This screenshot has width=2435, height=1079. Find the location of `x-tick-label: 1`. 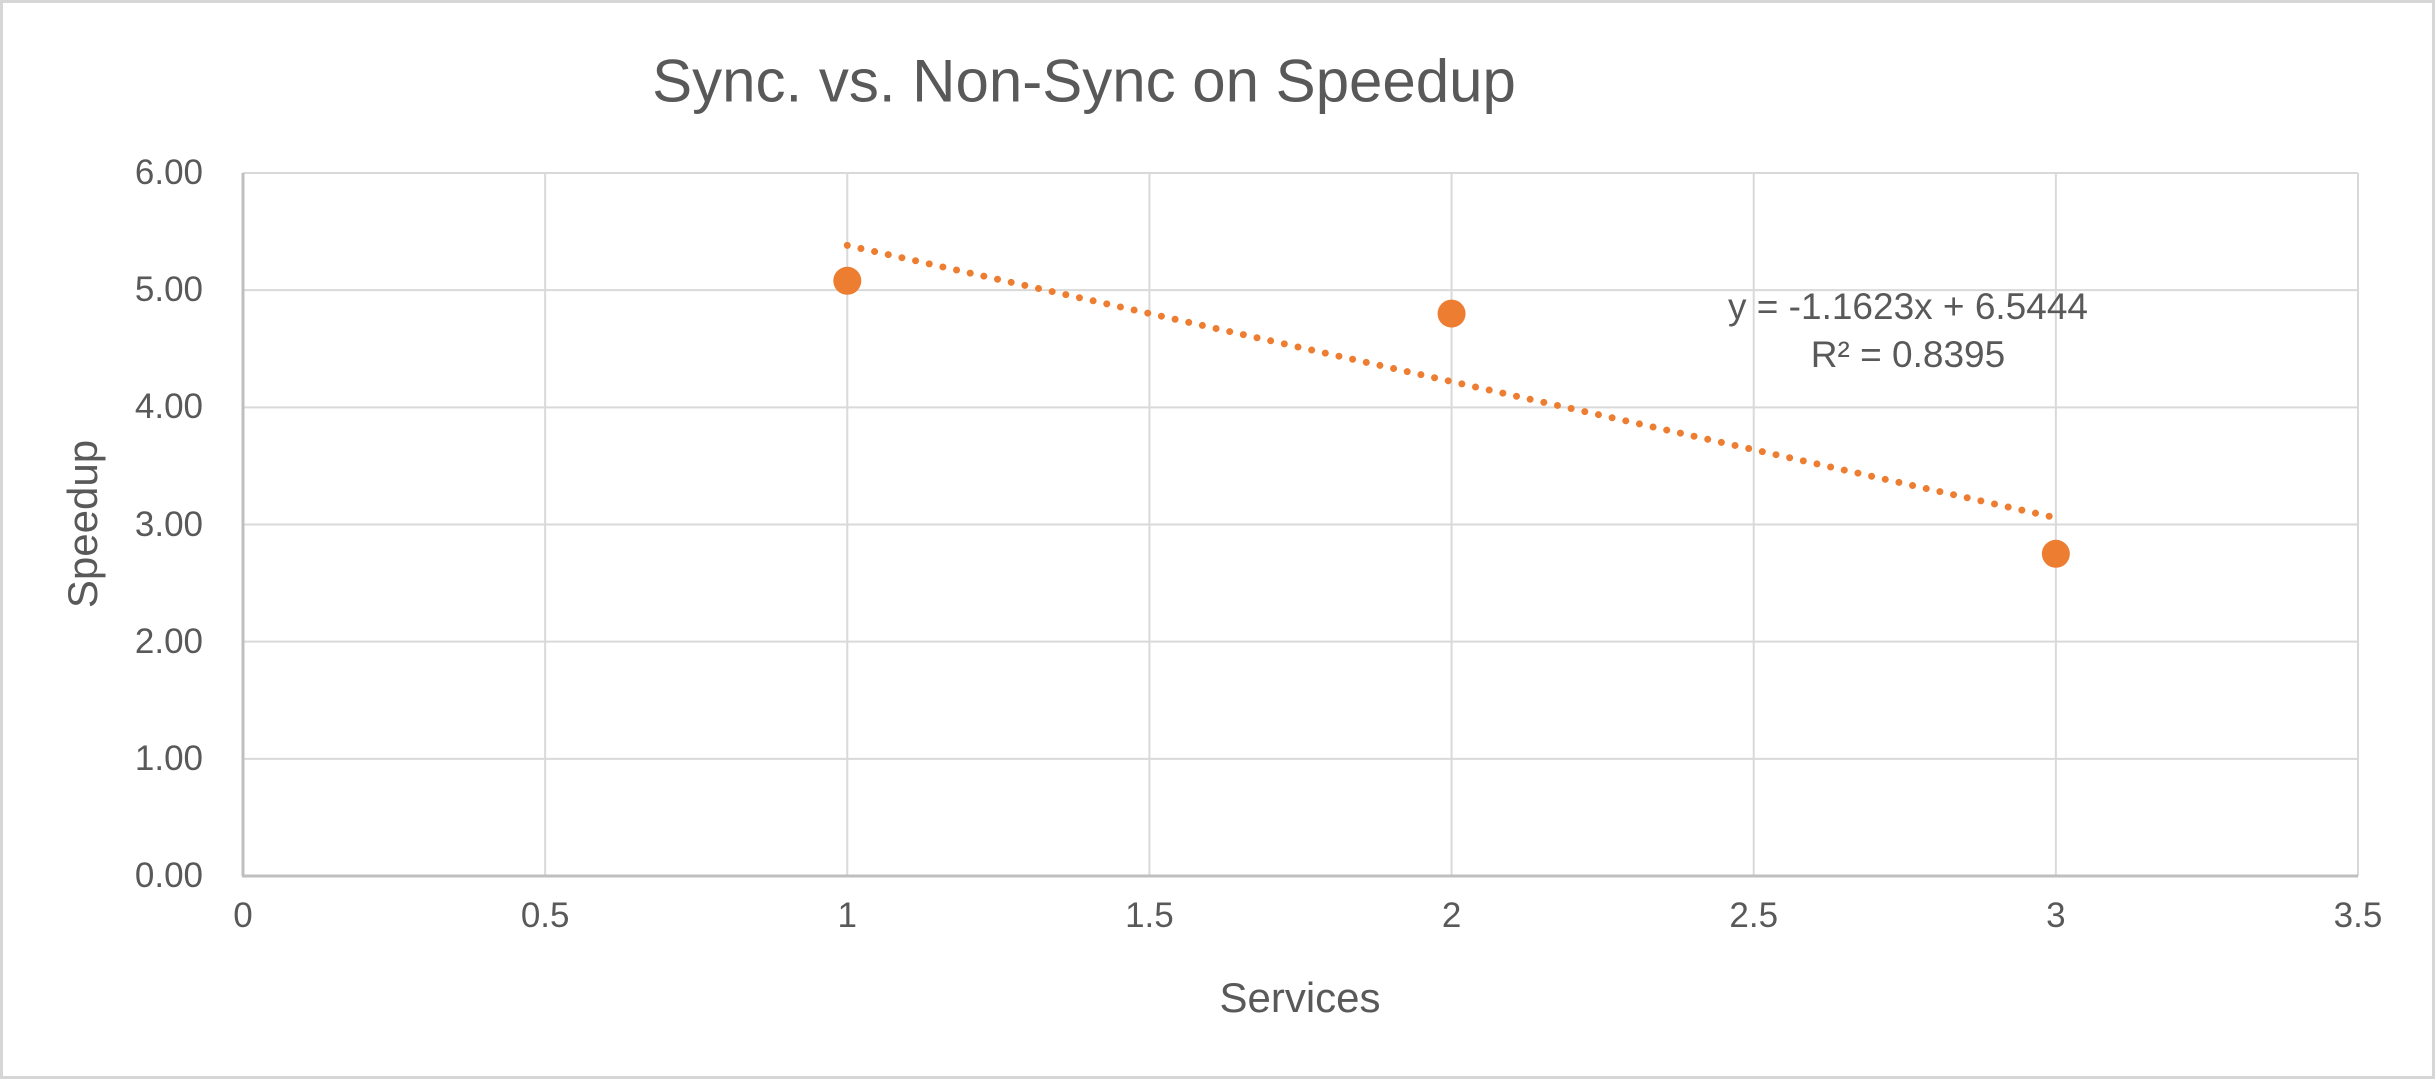

x-tick-label: 1 is located at coordinates (847, 915).